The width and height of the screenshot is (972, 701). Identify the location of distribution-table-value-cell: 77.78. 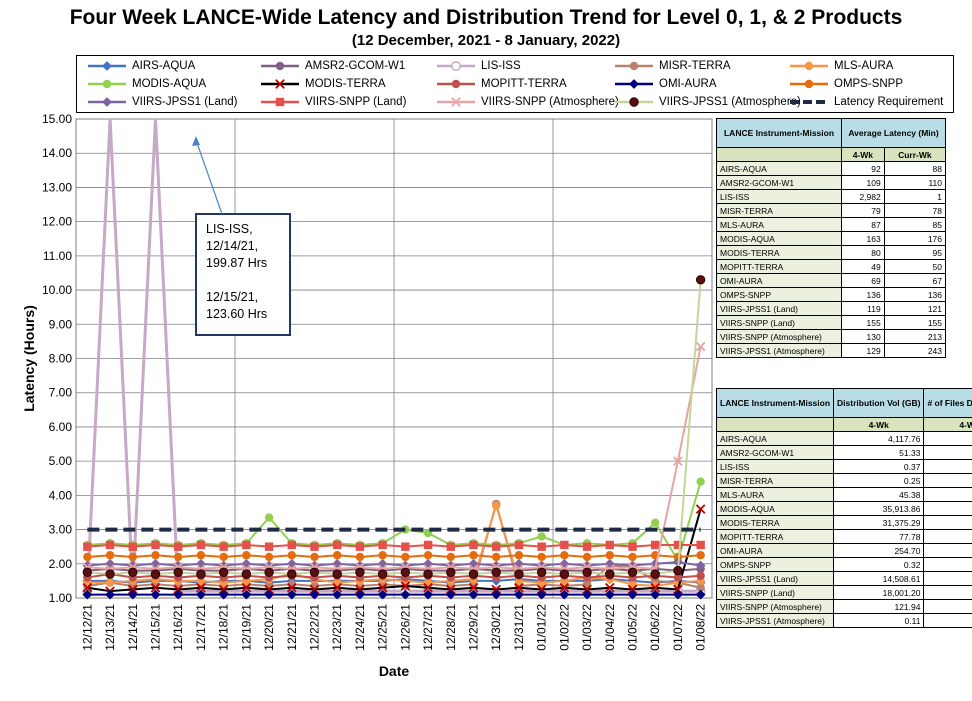
(879, 536).